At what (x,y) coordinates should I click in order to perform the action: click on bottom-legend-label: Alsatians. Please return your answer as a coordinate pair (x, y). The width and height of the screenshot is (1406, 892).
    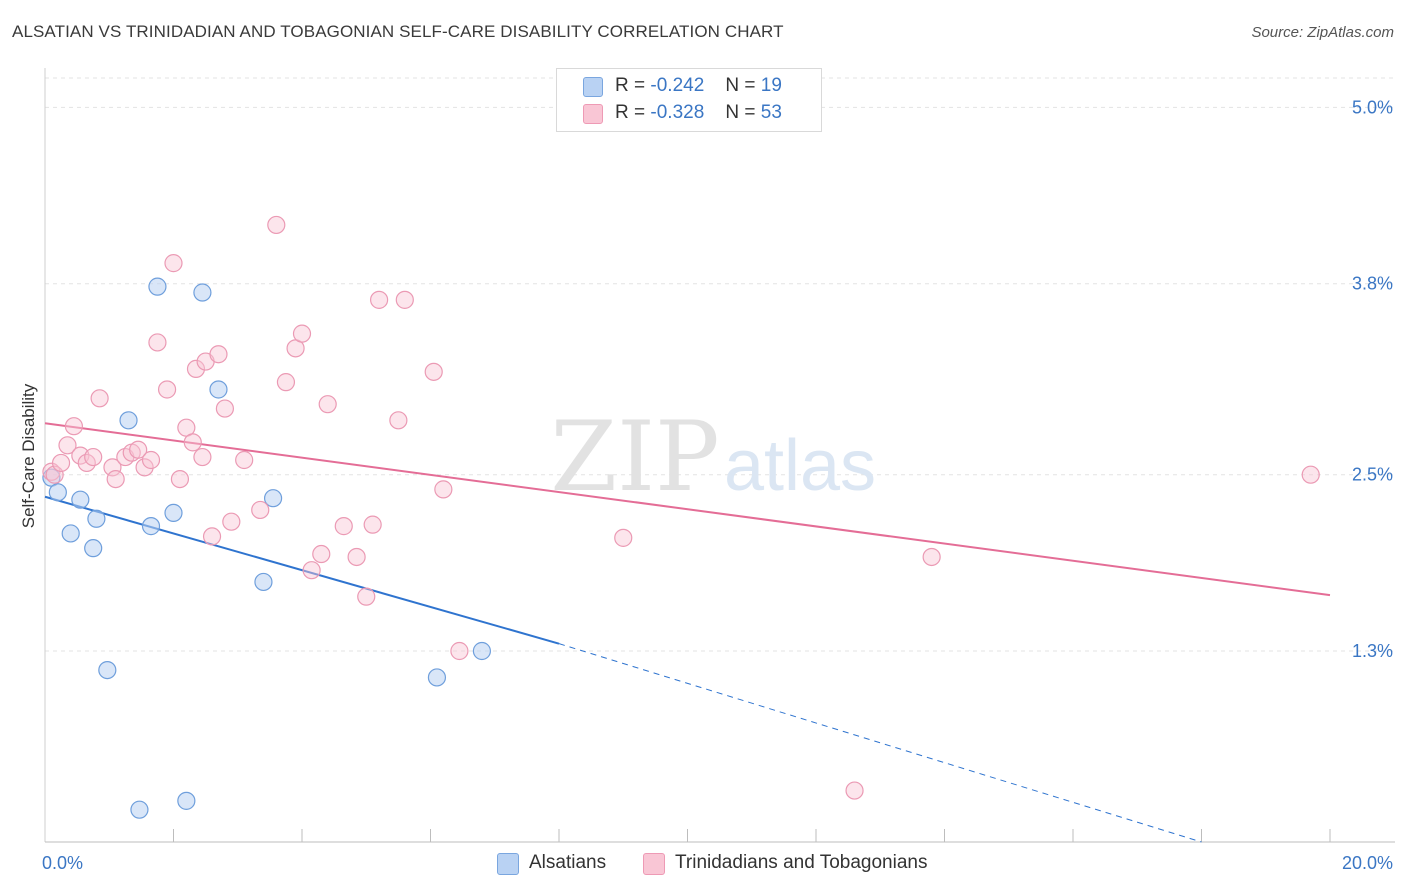
    Looking at the image, I should click on (568, 862).